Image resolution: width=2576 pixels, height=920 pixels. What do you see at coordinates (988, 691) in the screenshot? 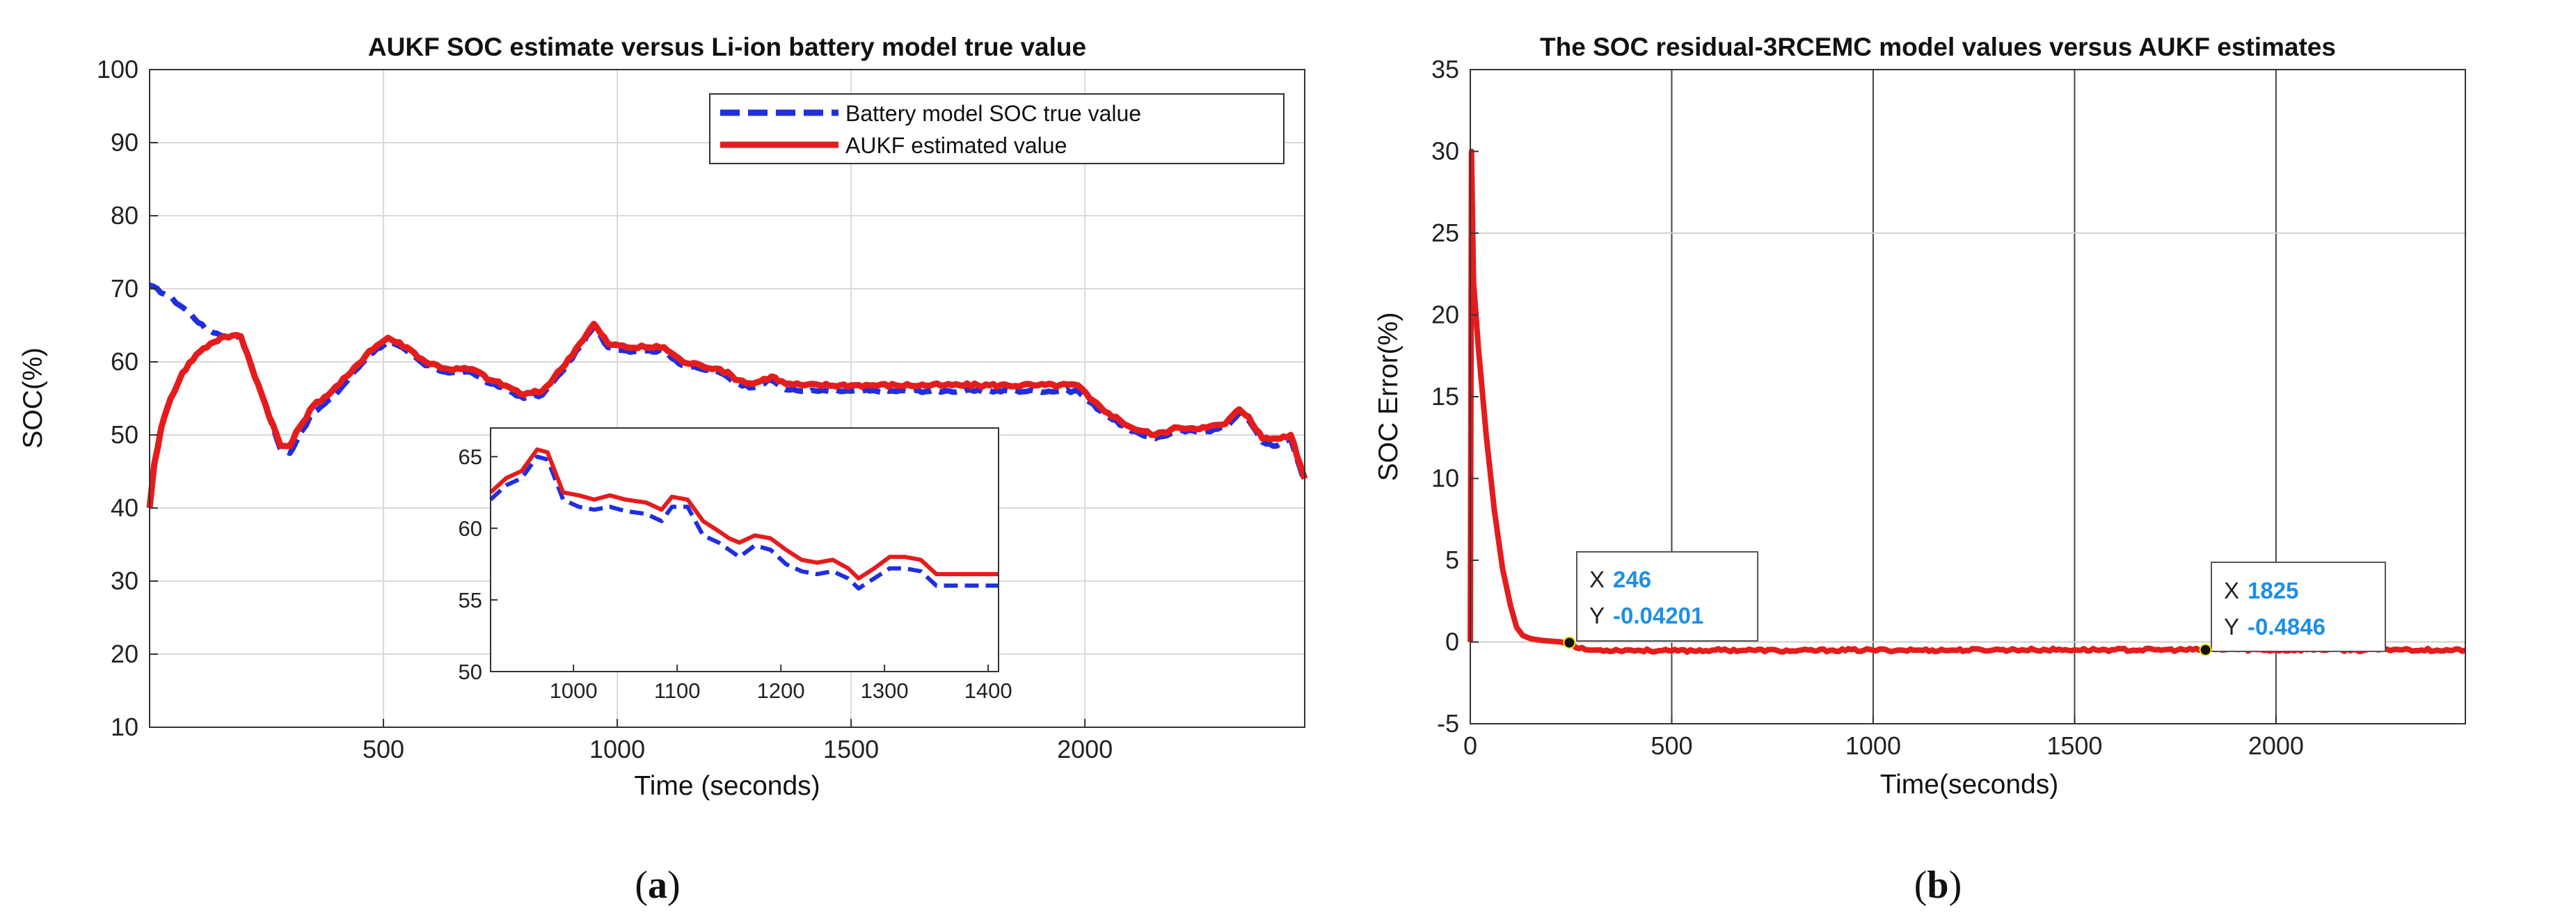
I see `inset-xtick-label: 1400` at bounding box center [988, 691].